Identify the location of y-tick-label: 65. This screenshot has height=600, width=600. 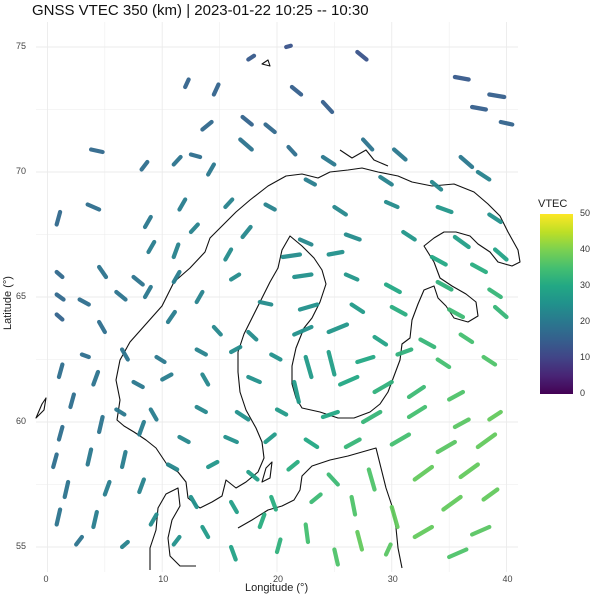
(21, 296).